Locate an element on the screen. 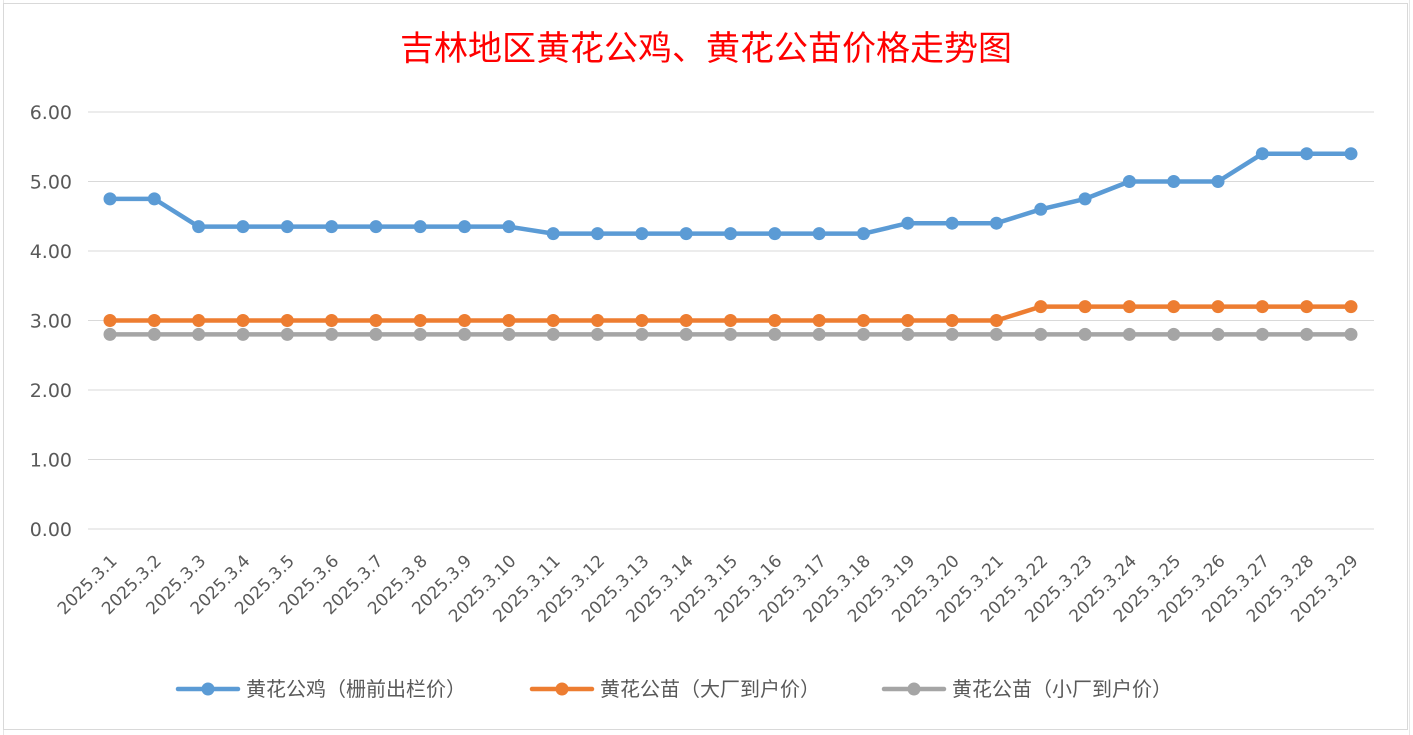 The height and width of the screenshot is (735, 1413). legend-item: 黄花公苗（大厂到户价） is located at coordinates (674, 689).